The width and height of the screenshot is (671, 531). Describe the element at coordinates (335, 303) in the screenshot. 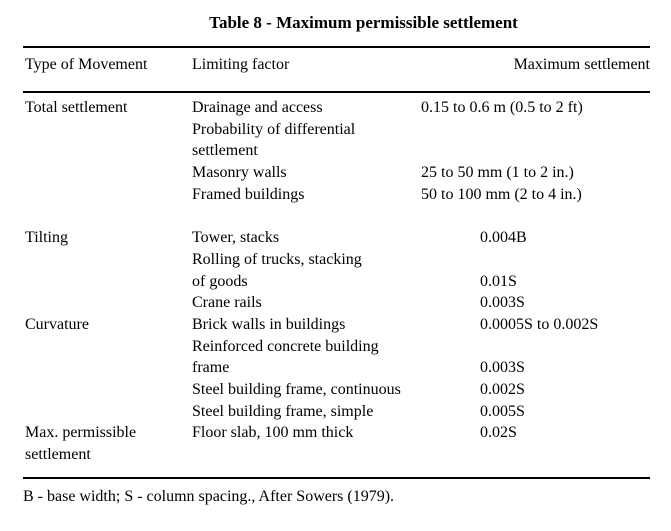

I see `table-row: Crane rails 0.003S` at that location.